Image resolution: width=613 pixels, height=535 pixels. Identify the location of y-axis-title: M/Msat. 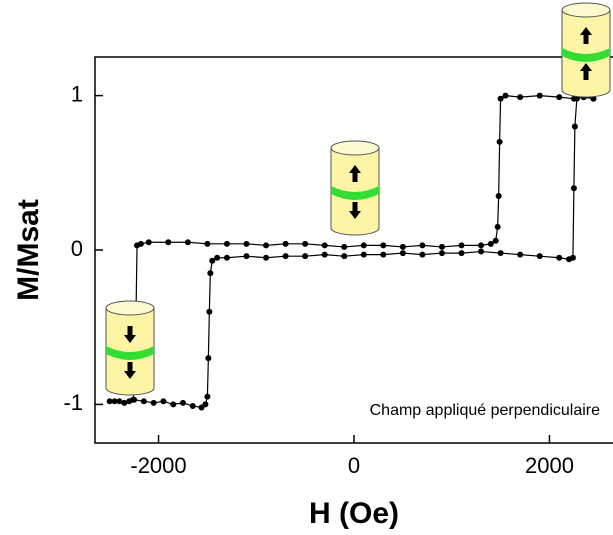
(28, 250).